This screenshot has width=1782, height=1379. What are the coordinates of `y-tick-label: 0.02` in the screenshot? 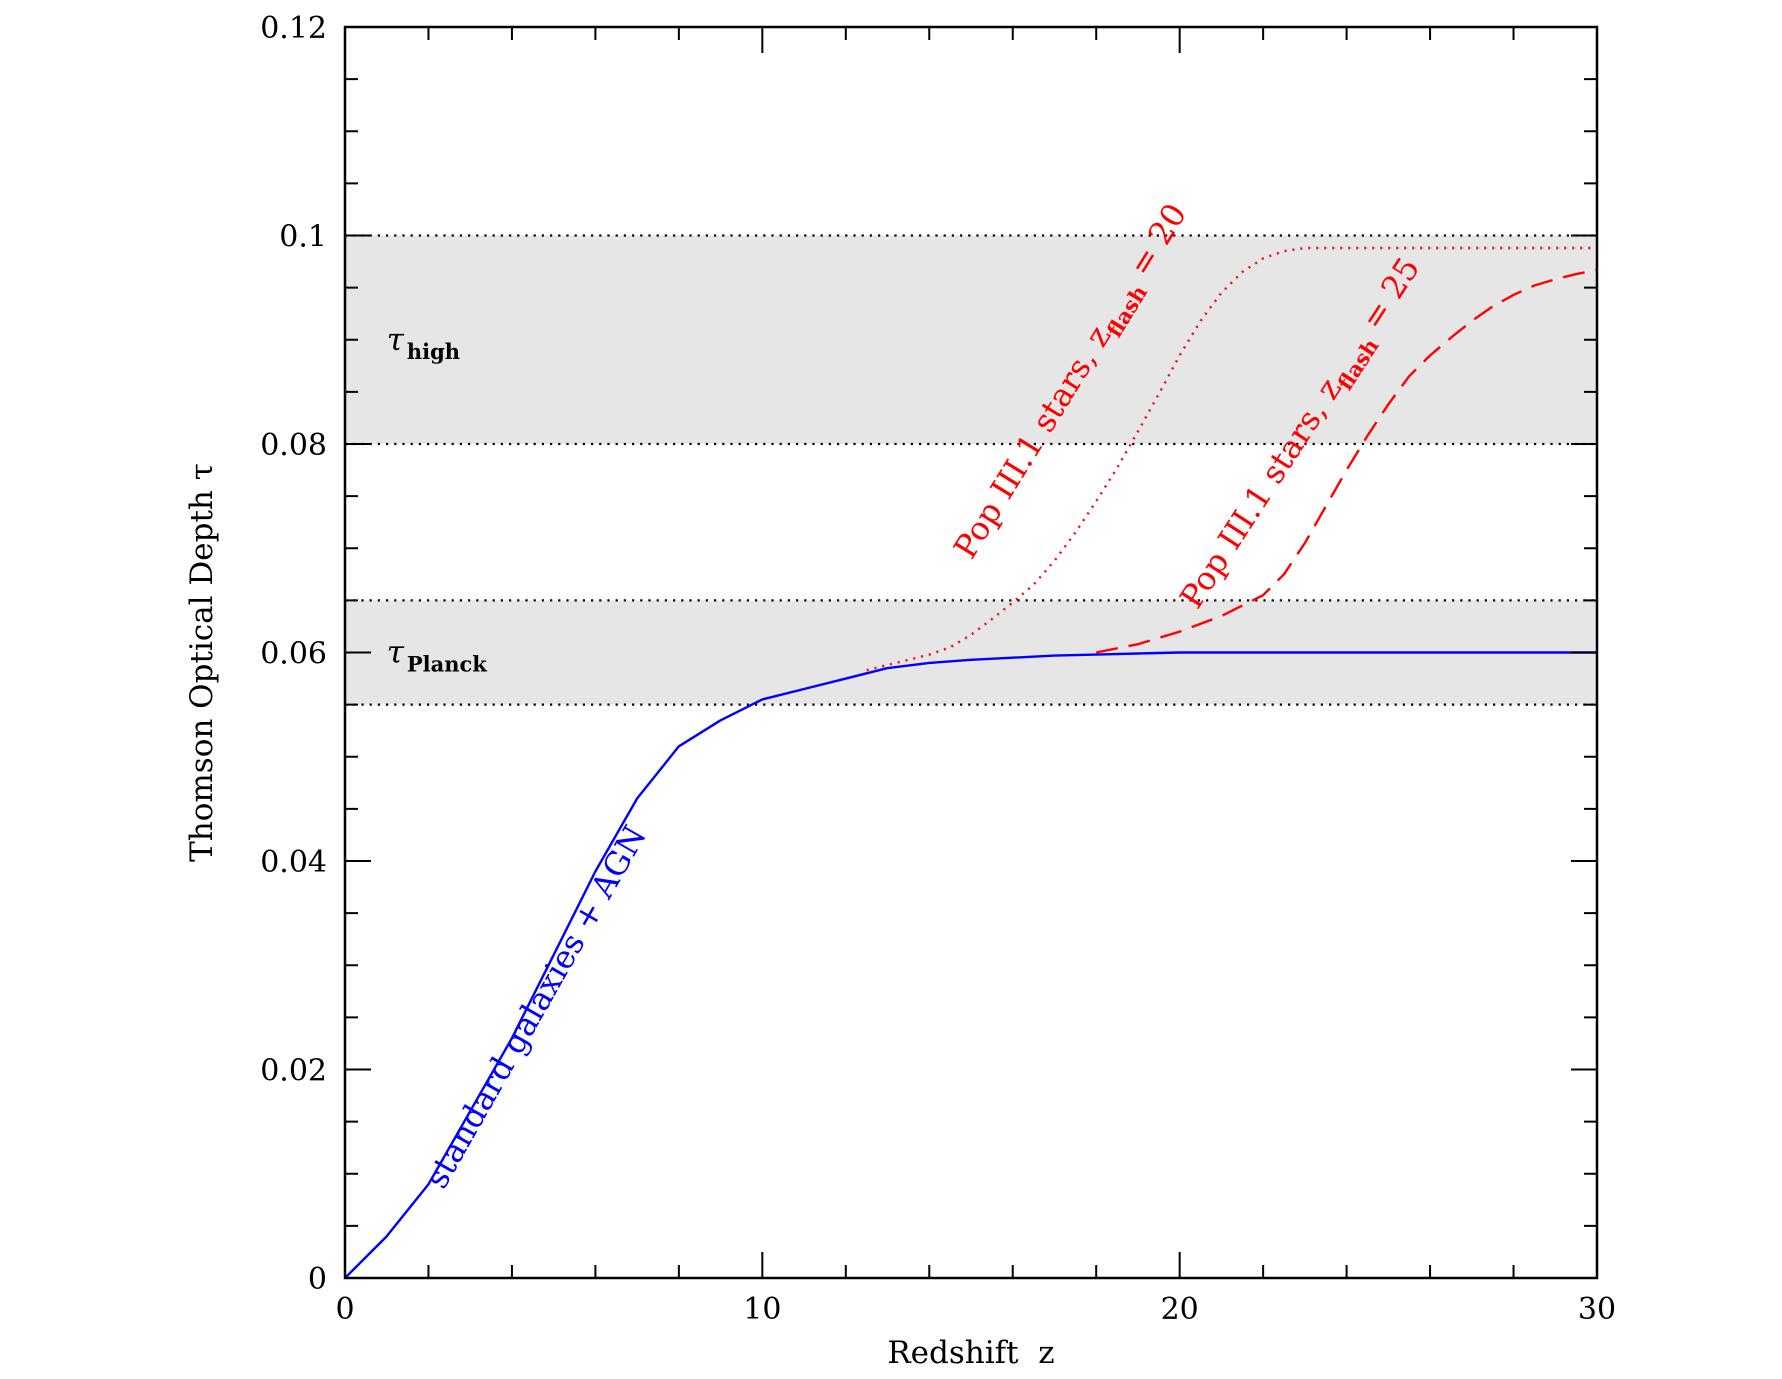 It's located at (293, 1071).